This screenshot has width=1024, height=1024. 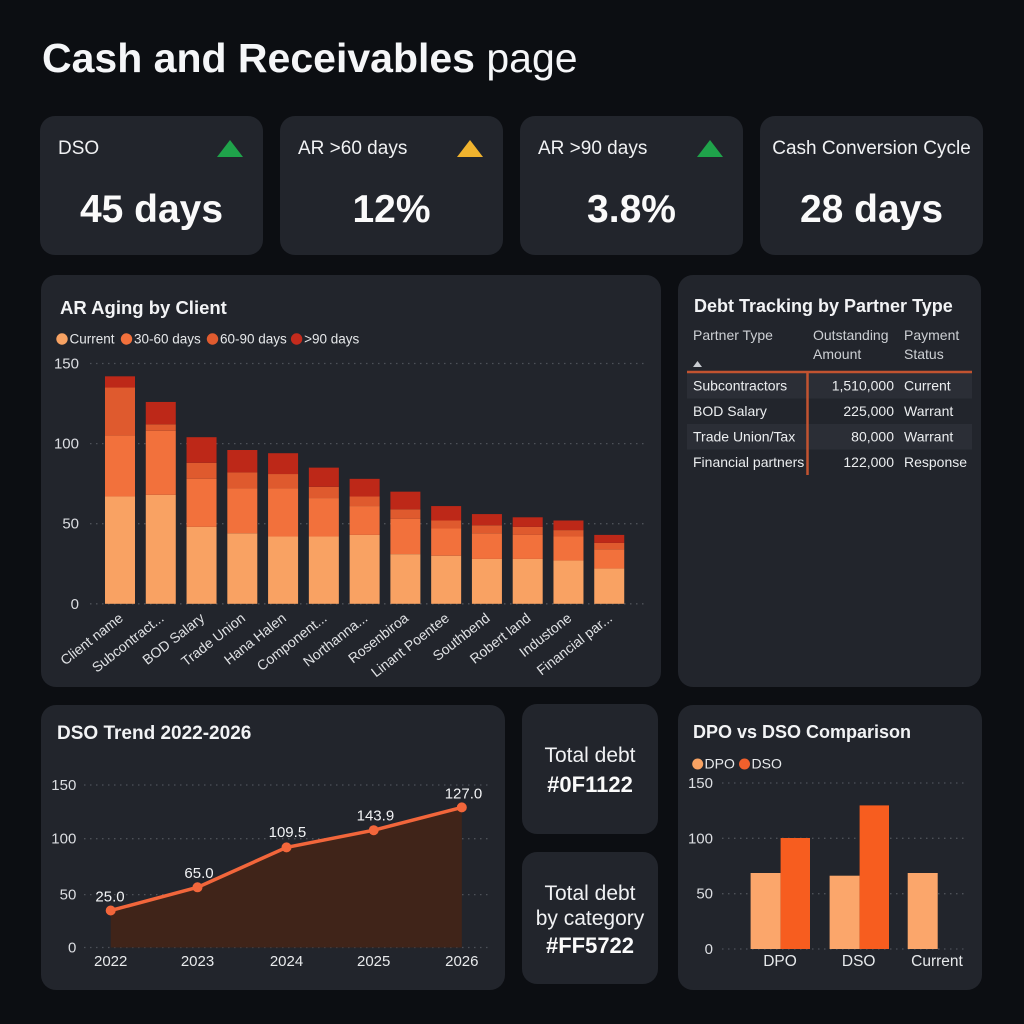 I want to click on svg-text: Amount, so click(x=837, y=354).